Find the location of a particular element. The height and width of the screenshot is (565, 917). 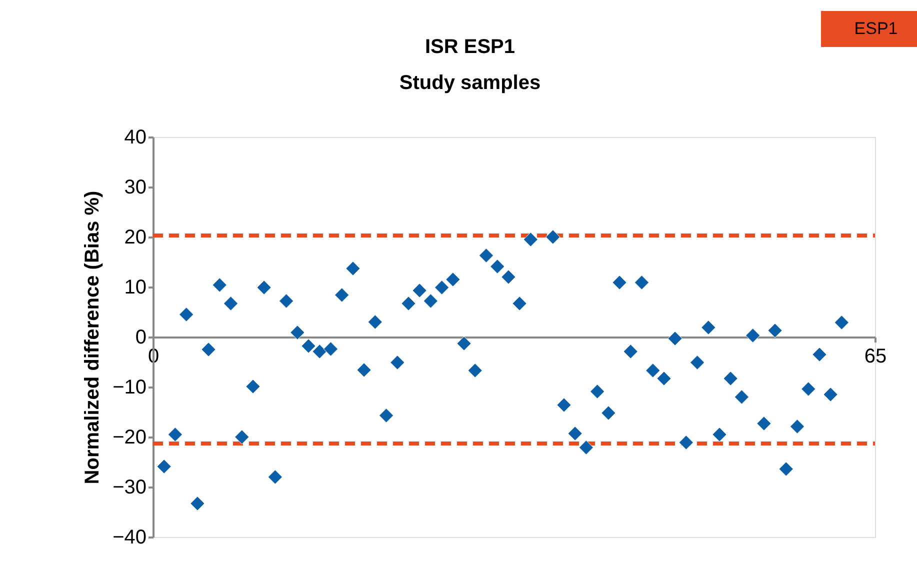

y-tick-label: −20 is located at coordinates (129, 437).